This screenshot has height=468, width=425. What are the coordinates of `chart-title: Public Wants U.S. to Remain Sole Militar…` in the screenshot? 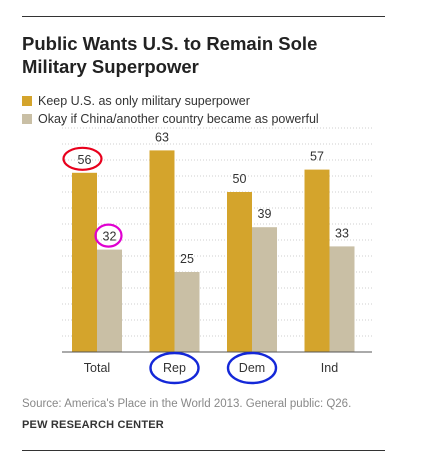 It's located at (170, 55).